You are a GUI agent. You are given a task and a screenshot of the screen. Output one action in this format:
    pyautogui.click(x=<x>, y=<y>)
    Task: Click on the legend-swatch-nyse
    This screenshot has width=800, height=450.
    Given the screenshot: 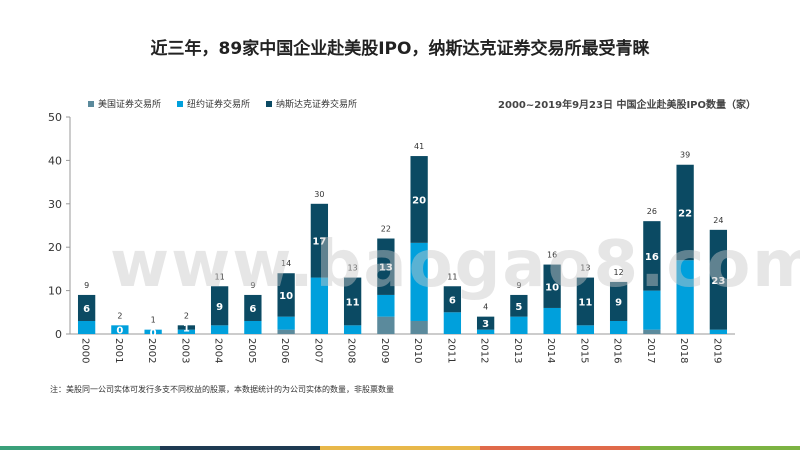 What is the action you would take?
    pyautogui.click(x=180, y=103)
    